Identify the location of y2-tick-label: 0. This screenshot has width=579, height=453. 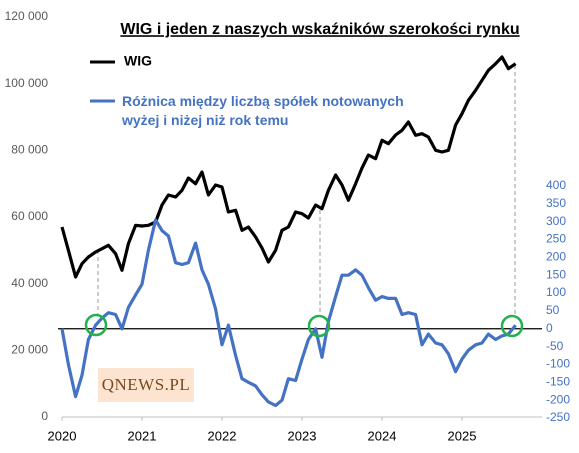
(549, 328).